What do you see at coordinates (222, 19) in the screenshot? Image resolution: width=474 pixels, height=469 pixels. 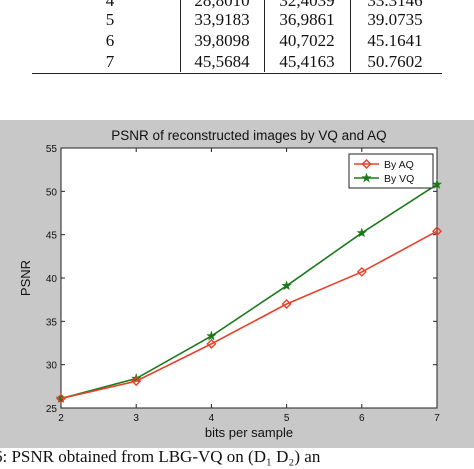 I see `table-cell: 33,9183` at bounding box center [222, 19].